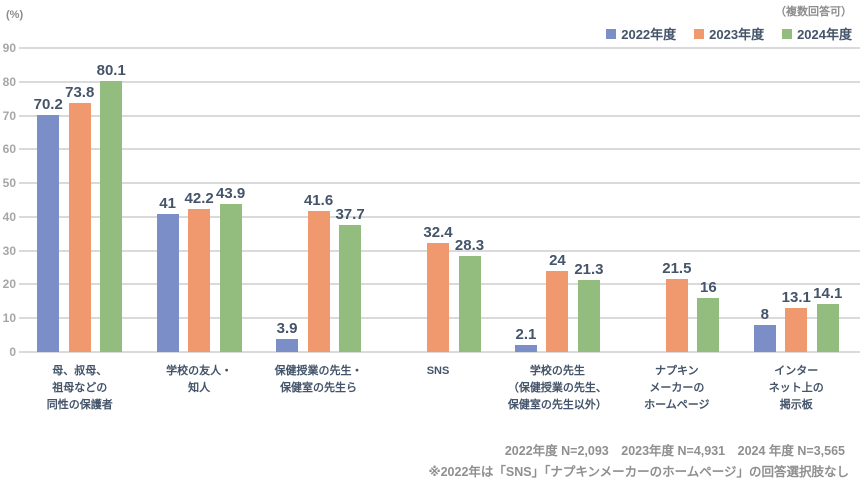 The width and height of the screenshot is (860, 480). What do you see at coordinates (9, 318) in the screenshot?
I see `y-tick-label: 10` at bounding box center [9, 318].